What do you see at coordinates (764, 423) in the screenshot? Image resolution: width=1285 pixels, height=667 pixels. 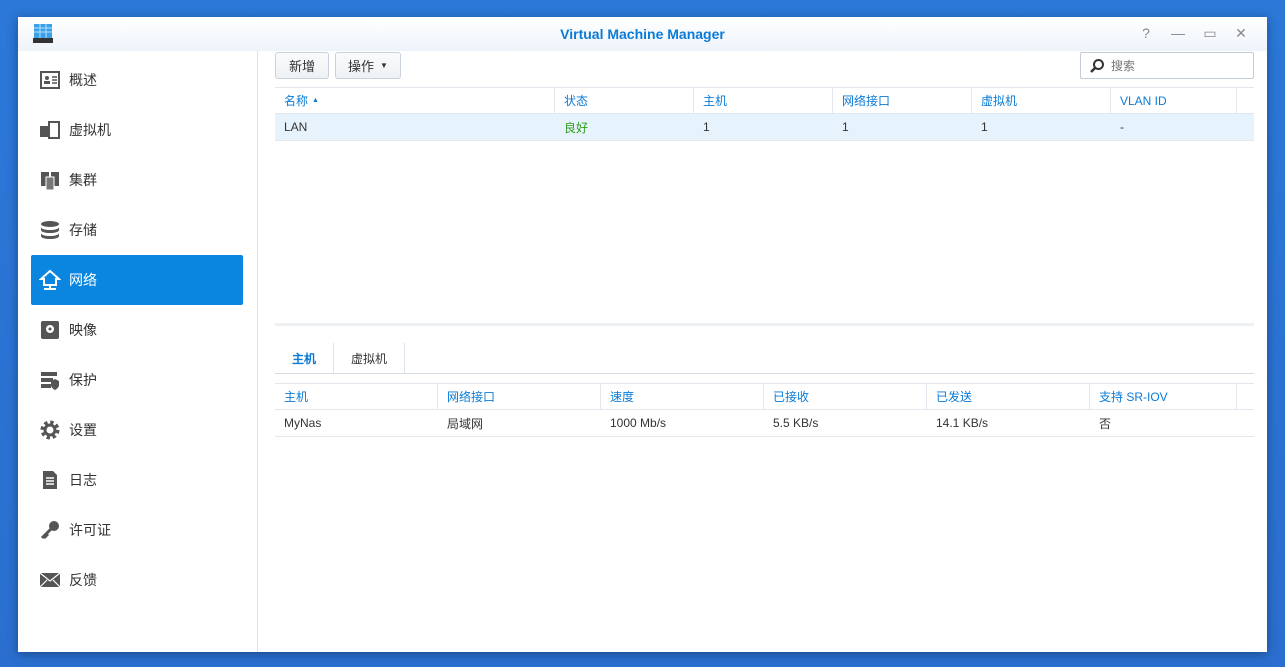 I see `table-row: MyNas 局域网 1000 Mb/s 5.5 KB/s 14.1 KB/s 否` at bounding box center [764, 423].